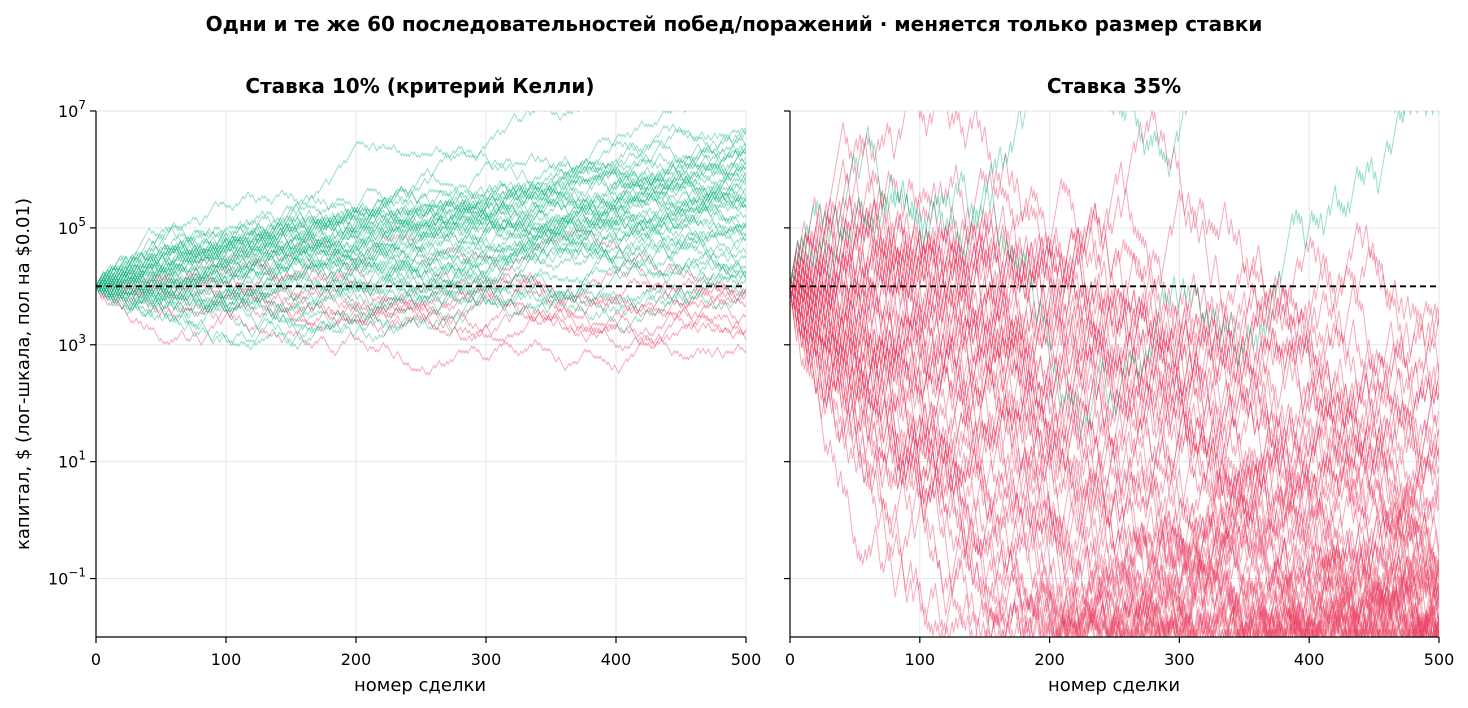  Describe the element at coordinates (72, 226) in the screenshot. I see `y-tick-label: 10⁵` at that location.